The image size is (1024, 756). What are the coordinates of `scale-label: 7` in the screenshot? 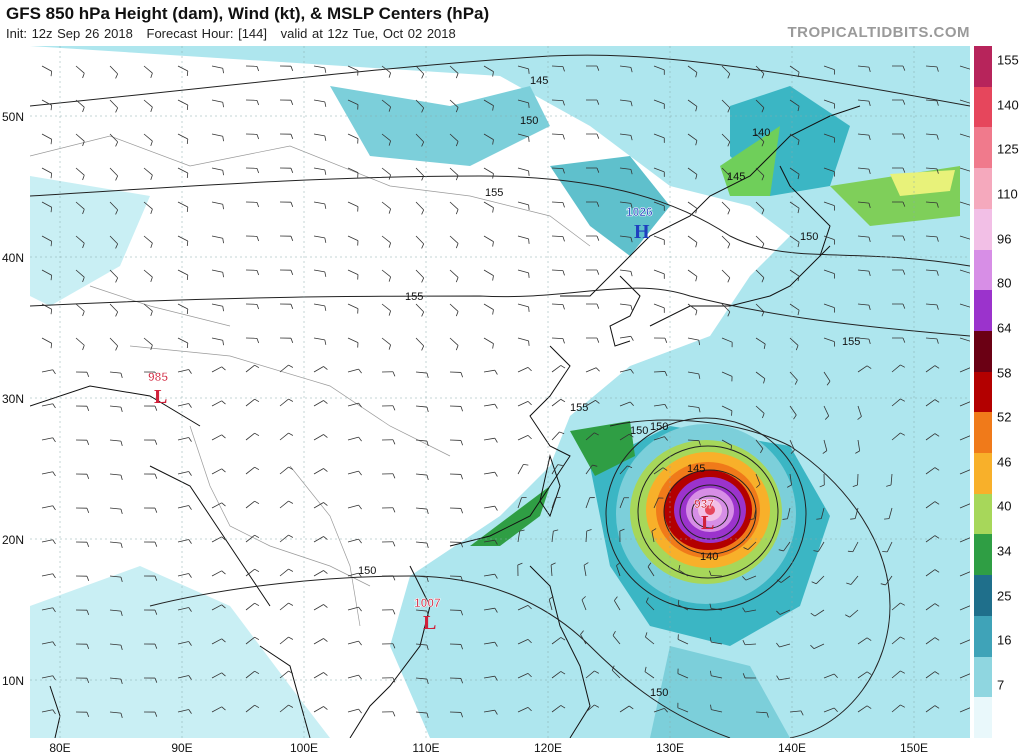 It's located at (1001, 685).